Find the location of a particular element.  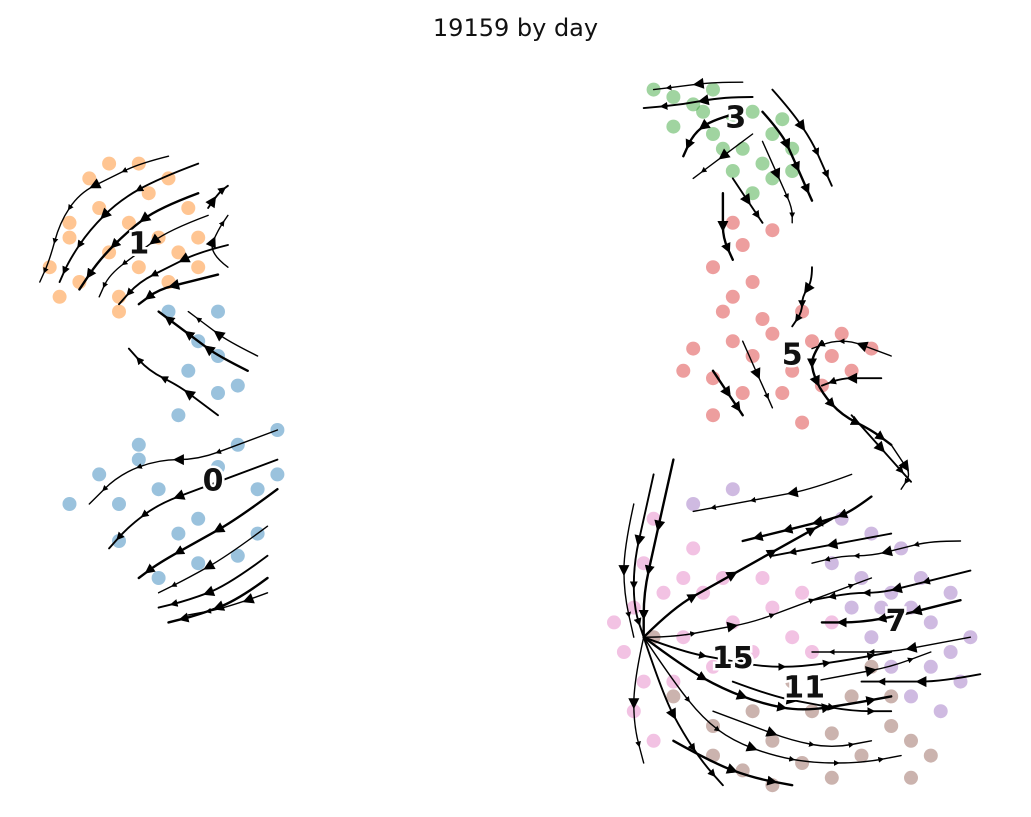

cluster-3-points is located at coordinates (723, 141).